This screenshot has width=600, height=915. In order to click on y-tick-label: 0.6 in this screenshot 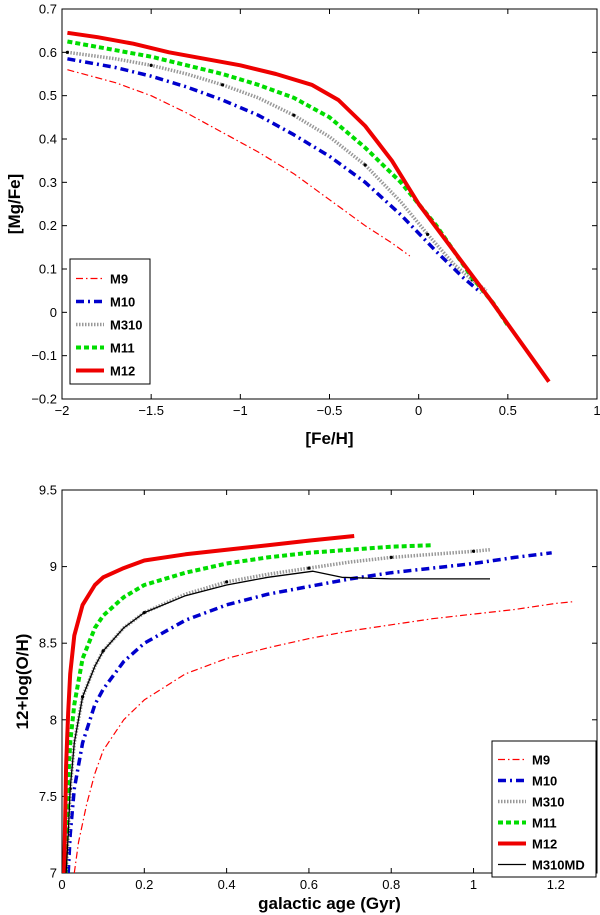, I will do `click(48, 52)`.